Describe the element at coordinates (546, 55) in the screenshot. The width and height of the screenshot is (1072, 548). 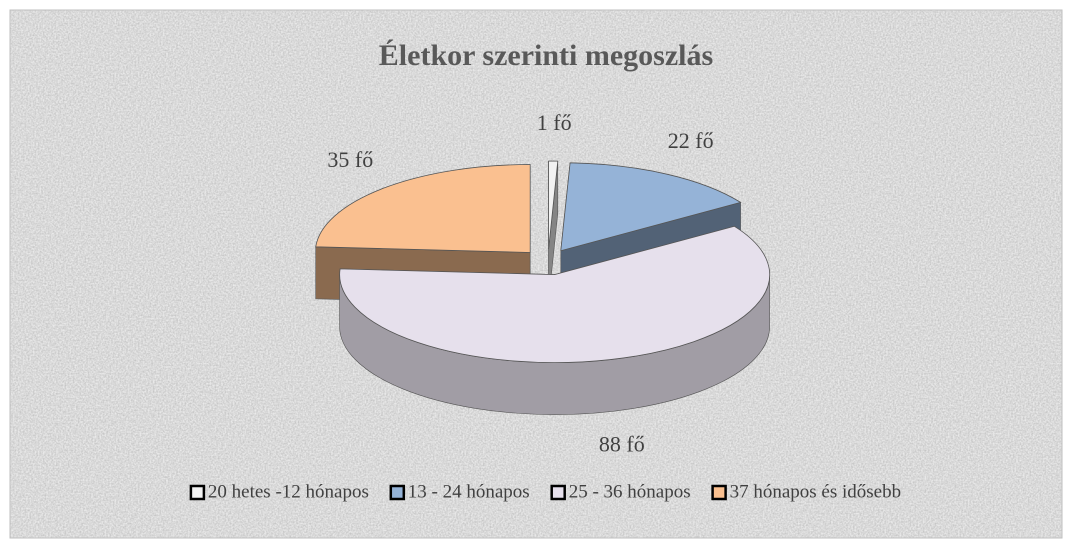
I see `chart-title: Életkor szerinti megoszlás` at that location.